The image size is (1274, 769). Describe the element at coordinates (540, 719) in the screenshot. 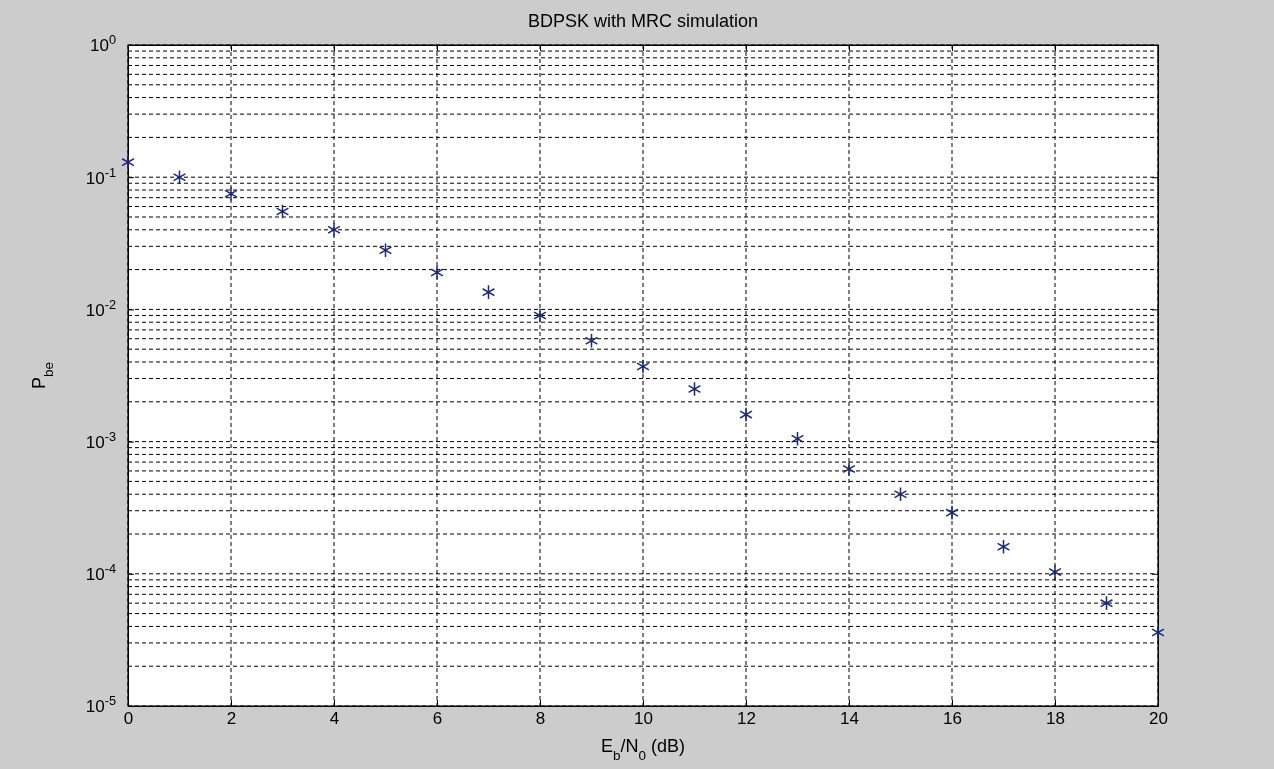

I see `x-tick-label: 8` at that location.